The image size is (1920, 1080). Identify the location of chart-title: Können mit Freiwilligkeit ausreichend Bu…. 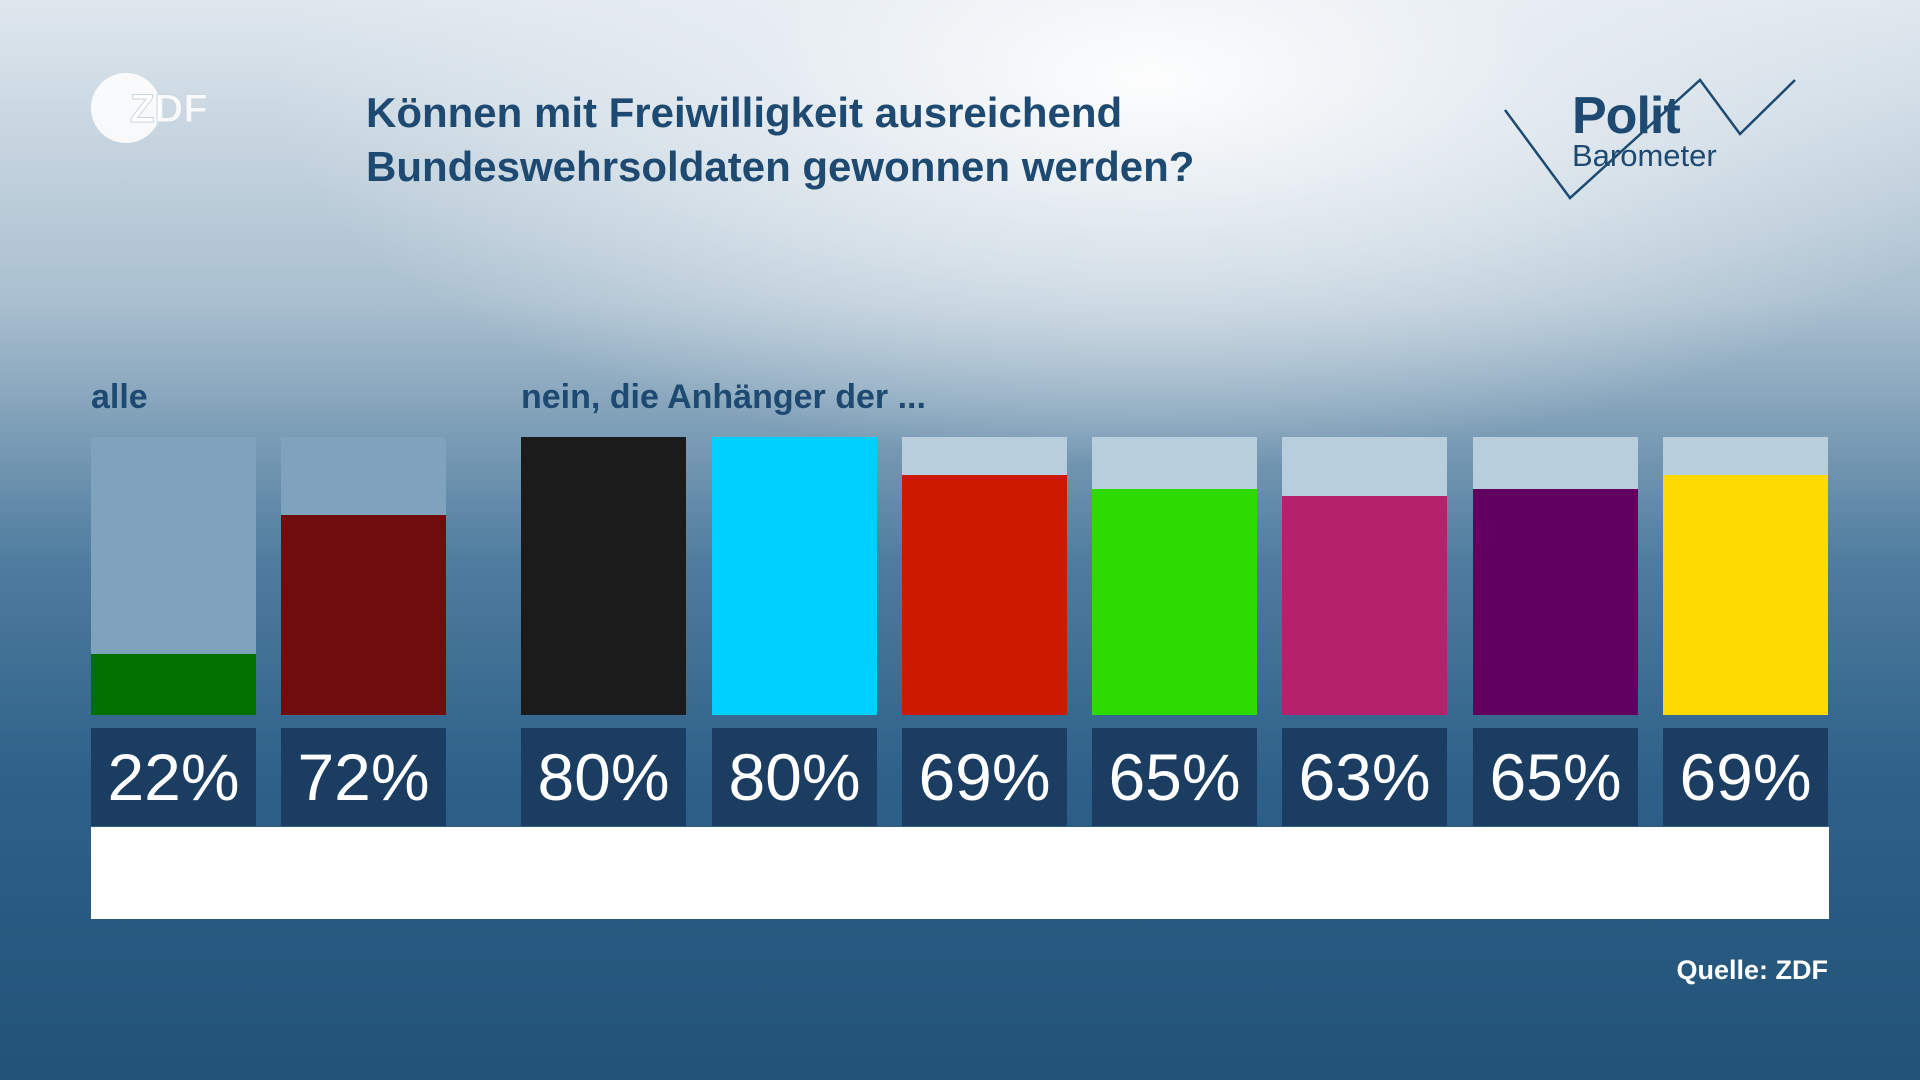
(866, 140).